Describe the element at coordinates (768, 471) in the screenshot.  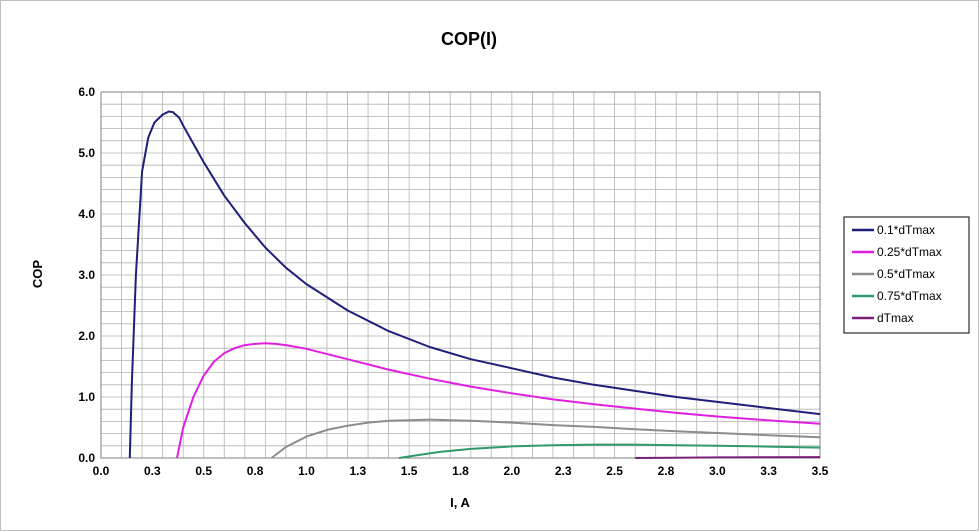
I see `x-tick-label: 3.3` at that location.